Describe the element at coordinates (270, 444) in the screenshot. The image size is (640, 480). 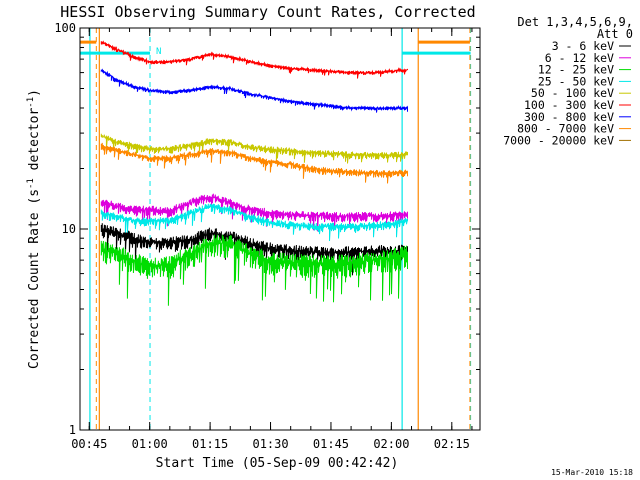
I see `x-tick-label-4: 01:30` at that location.